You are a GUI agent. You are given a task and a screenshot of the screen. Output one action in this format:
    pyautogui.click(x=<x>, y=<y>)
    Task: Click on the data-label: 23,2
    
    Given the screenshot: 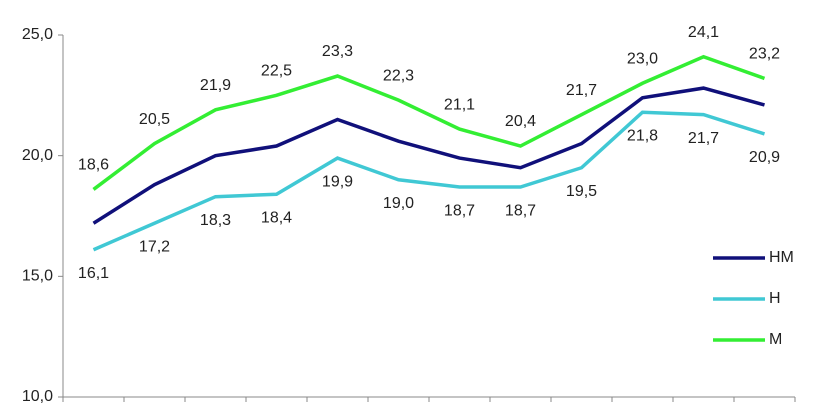 What is the action you would take?
    pyautogui.click(x=764, y=54)
    